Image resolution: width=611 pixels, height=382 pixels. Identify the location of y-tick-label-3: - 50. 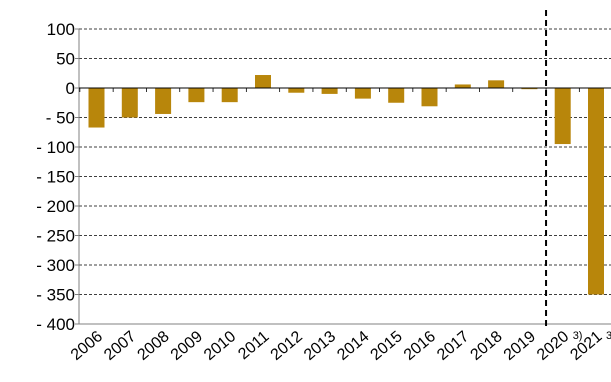
(60, 118).